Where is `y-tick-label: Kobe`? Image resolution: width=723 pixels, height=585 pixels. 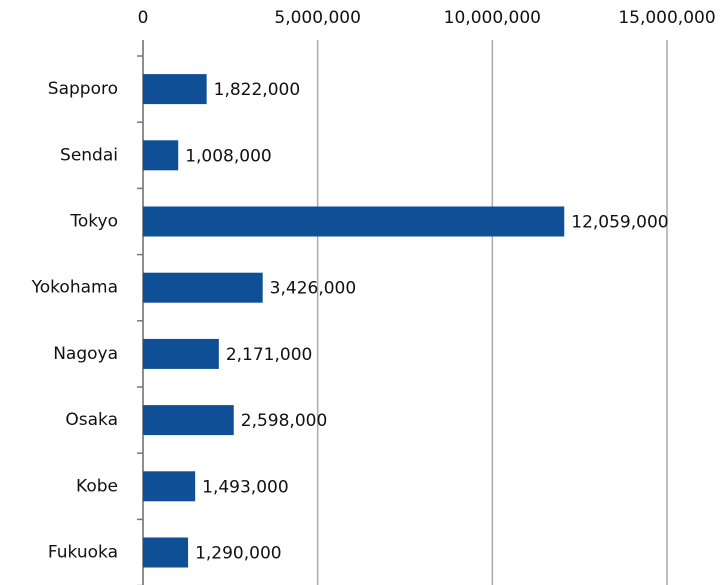
y-tick-label: Kobe is located at coordinates (97, 486).